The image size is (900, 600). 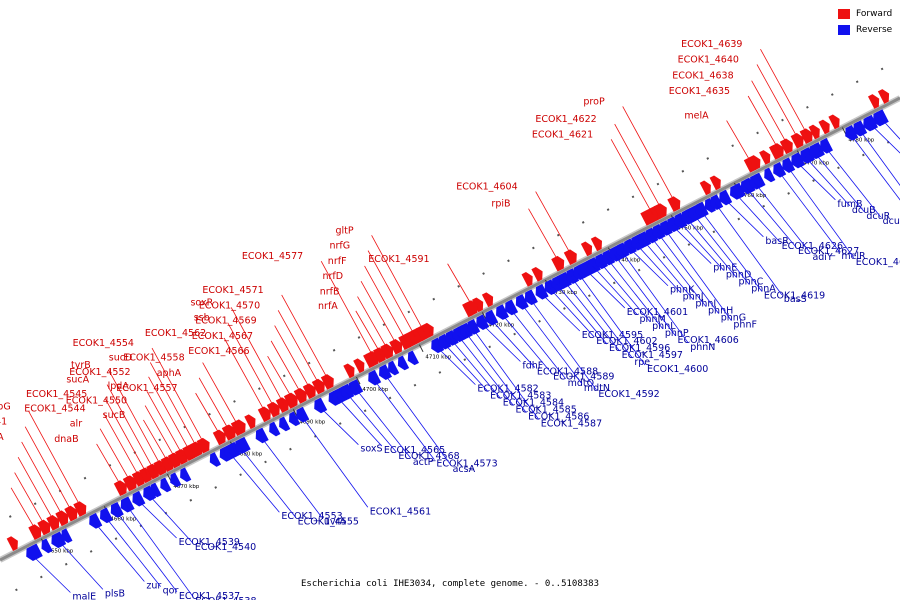 What do you see at coordinates (565, 119) in the screenshot?
I see `forward-gene-label: ECOK1_4622` at bounding box center [565, 119].